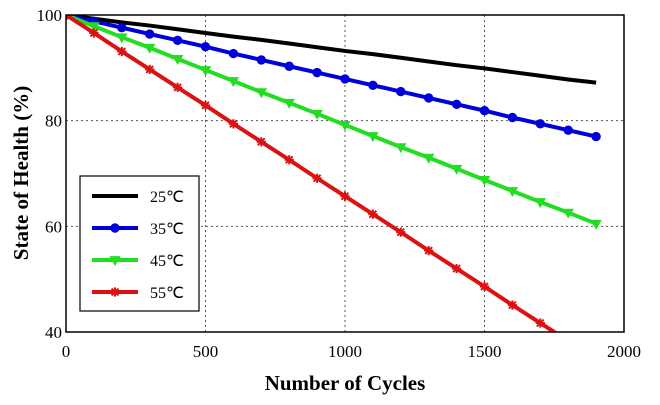  I want to click on x-tick-label: 1000, so click(345, 351).